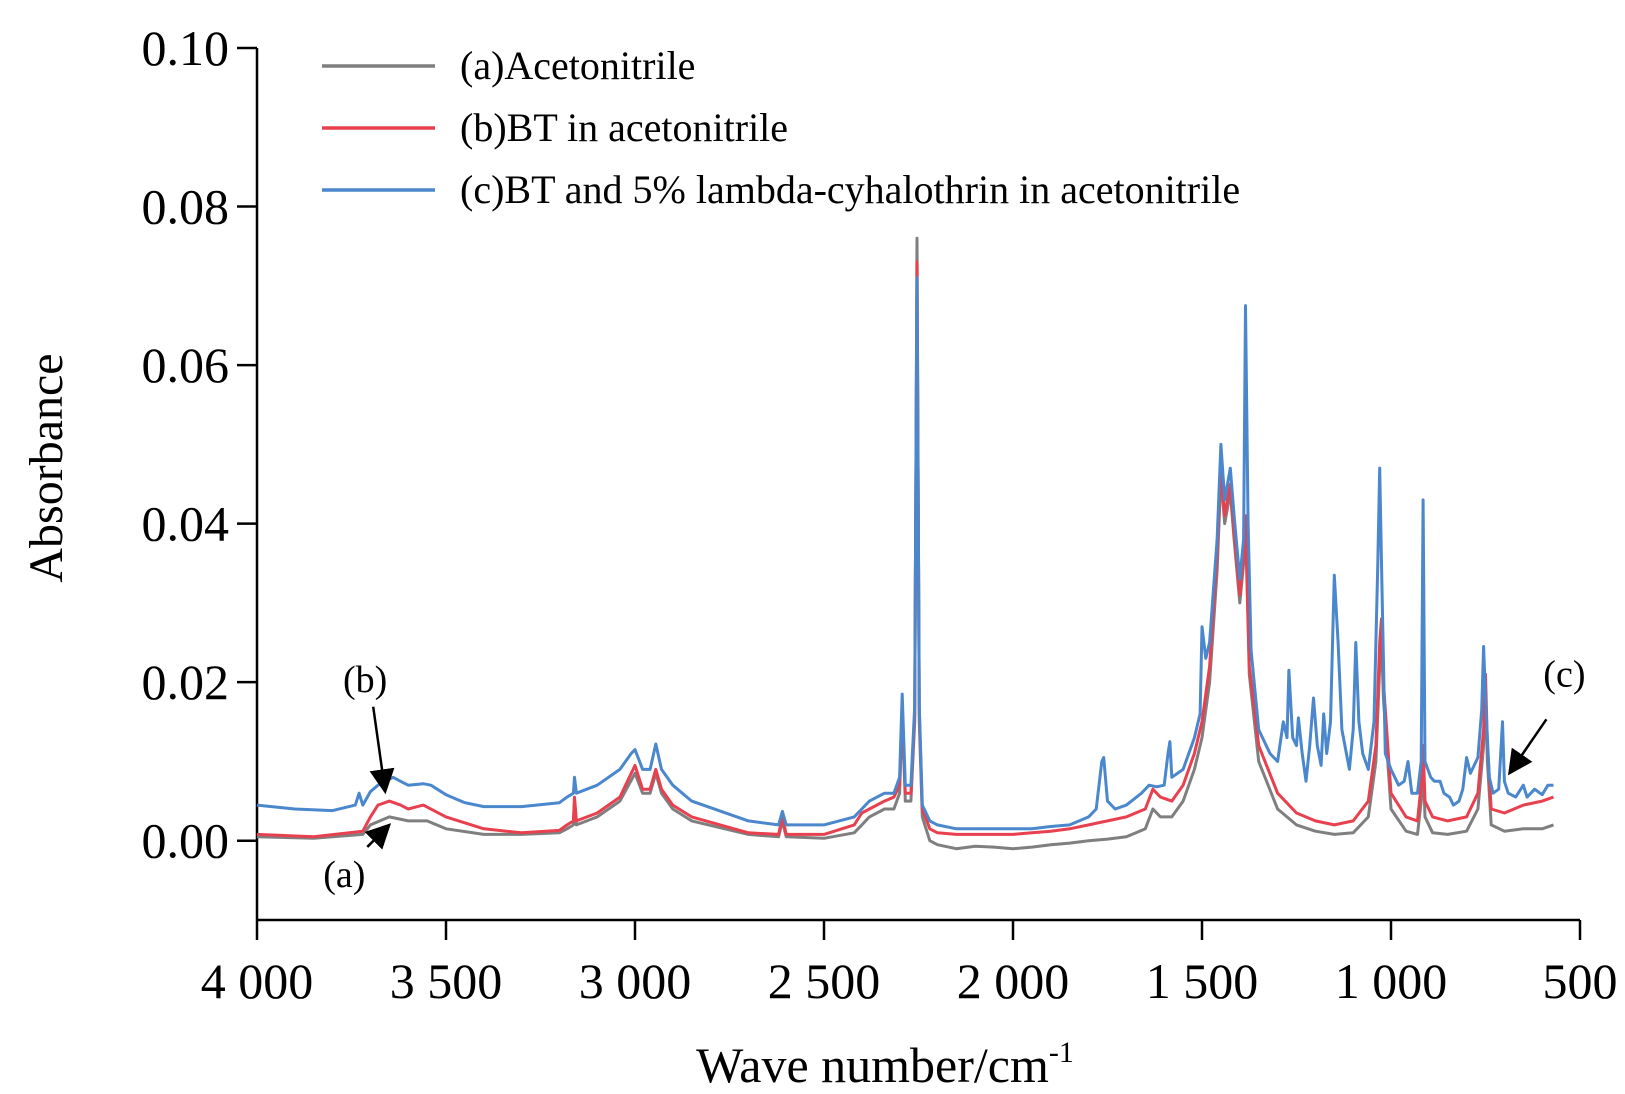 This screenshot has width=1625, height=1094. I want to click on annotation-label-2: (c), so click(1564, 674).